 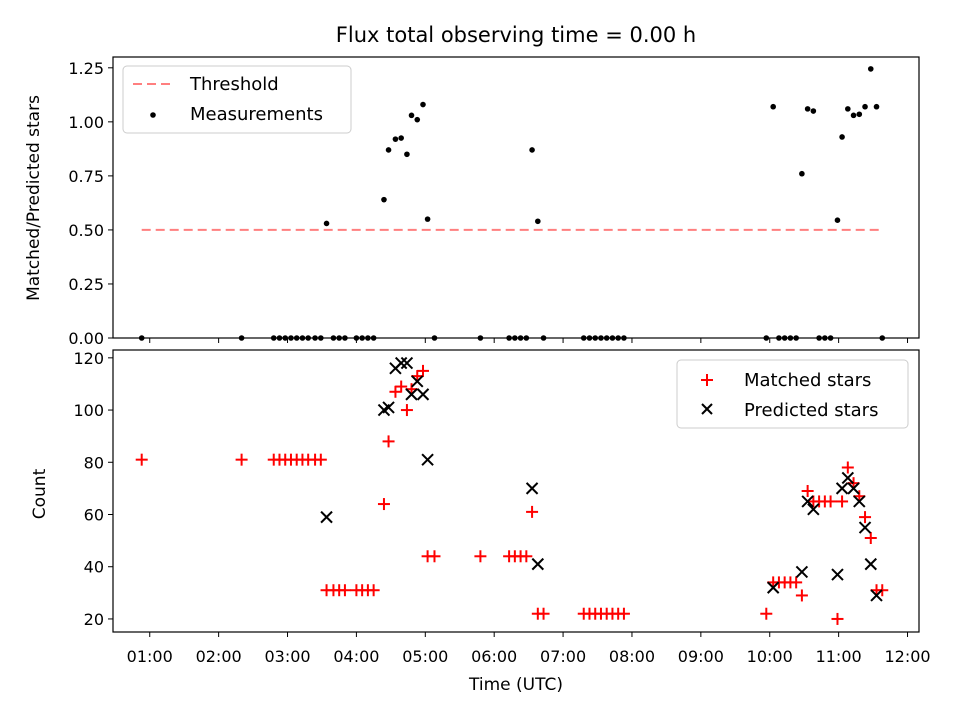 I want to click on count-x-tick-label: 02:00, so click(x=219, y=656).